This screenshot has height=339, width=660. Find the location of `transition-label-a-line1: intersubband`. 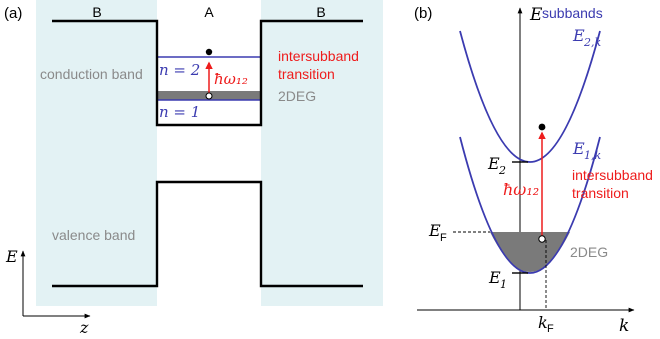

transition-label-a-line1: intersubband is located at coordinates (318, 56).